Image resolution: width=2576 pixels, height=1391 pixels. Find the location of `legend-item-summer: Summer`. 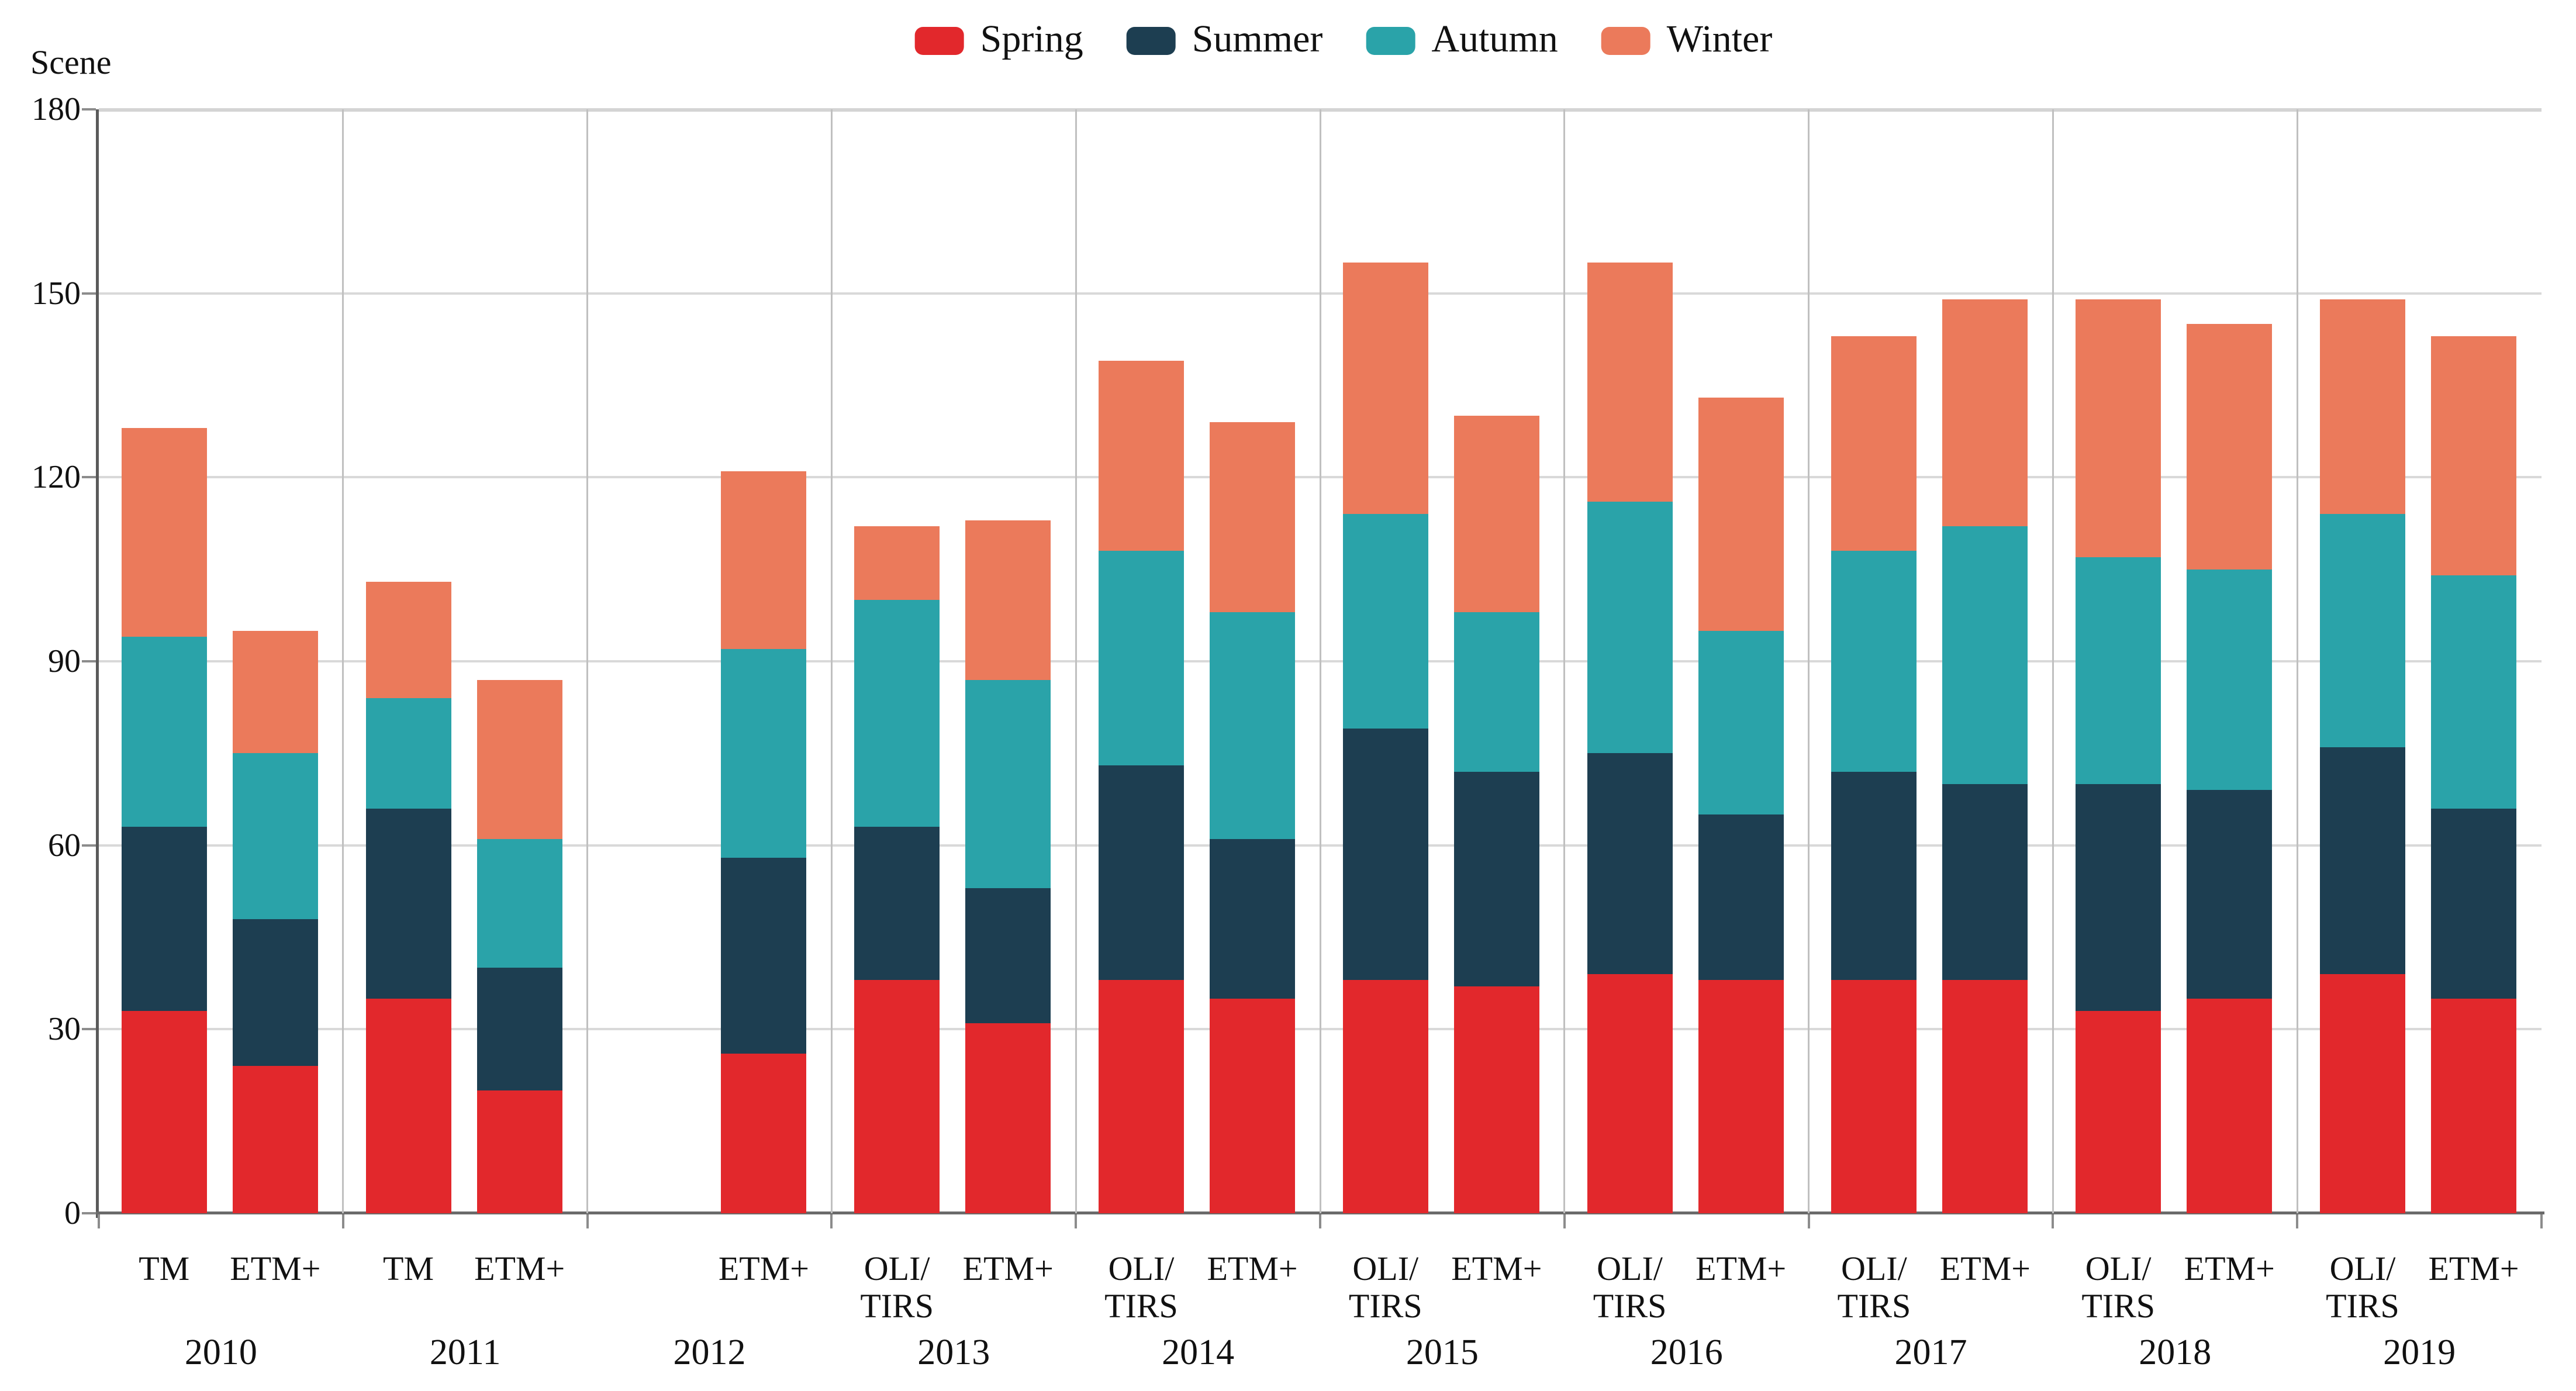

legend-item-summer: Summer is located at coordinates (1225, 40).